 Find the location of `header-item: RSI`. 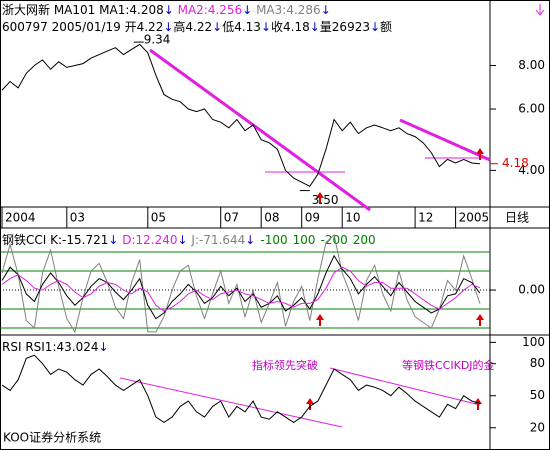

header-item: RSI is located at coordinates (12, 347).